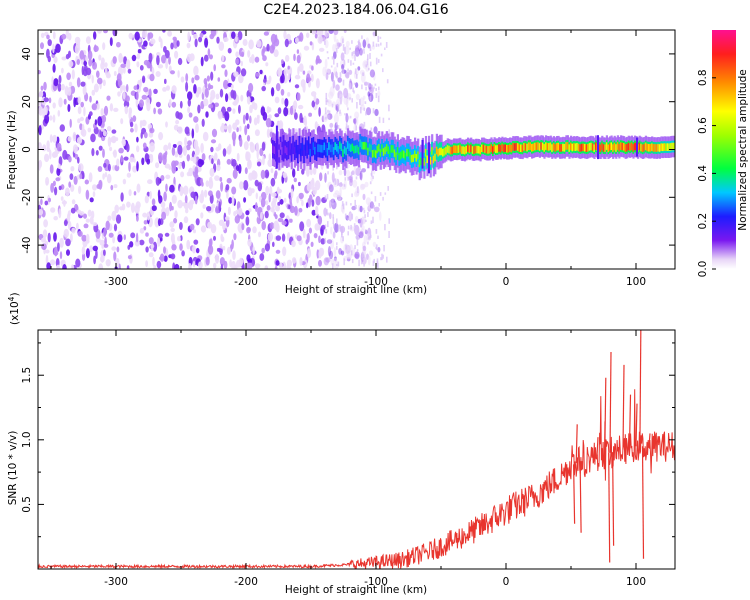  Describe the element at coordinates (27, 245) in the screenshot. I see `y-tick-label: -40` at that location.